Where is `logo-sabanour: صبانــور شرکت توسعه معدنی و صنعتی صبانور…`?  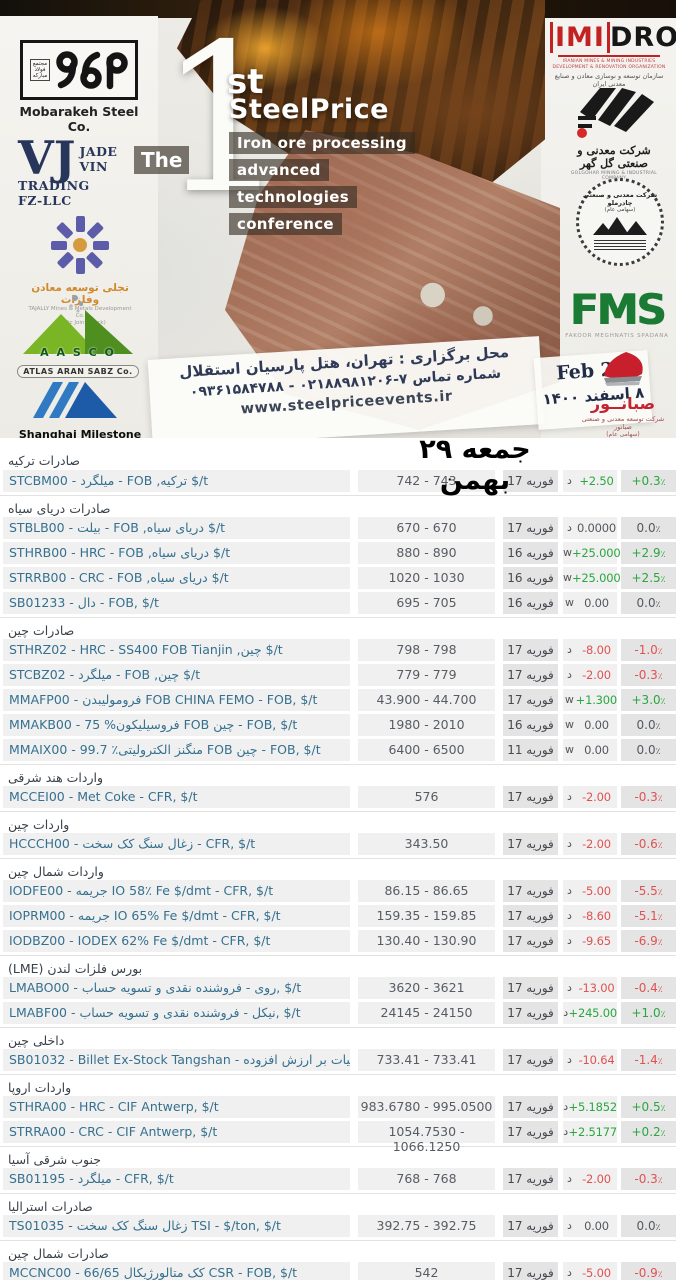 logo-sabanour: صبانــور شرکت توسعه معدنی و صنعتی صبانور… is located at coordinates (623, 393).